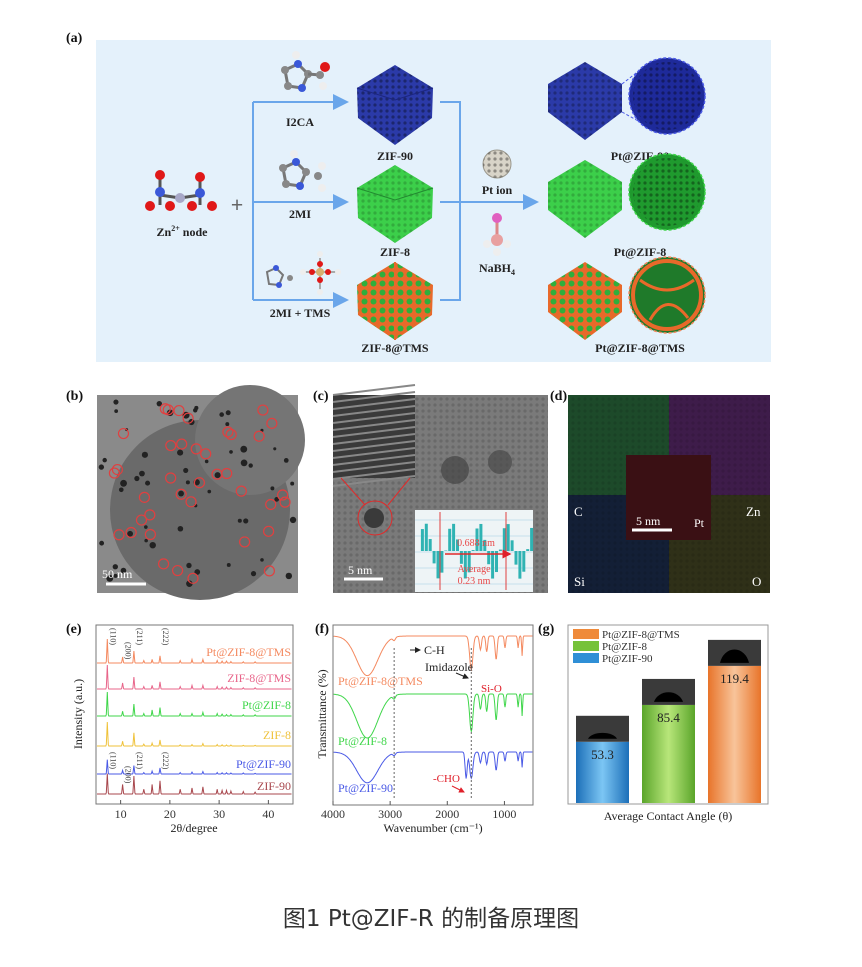 The height and width of the screenshot is (967, 862). Describe the element at coordinates (268, 814) in the screenshot. I see `xrd-tick-label: 40` at that location.